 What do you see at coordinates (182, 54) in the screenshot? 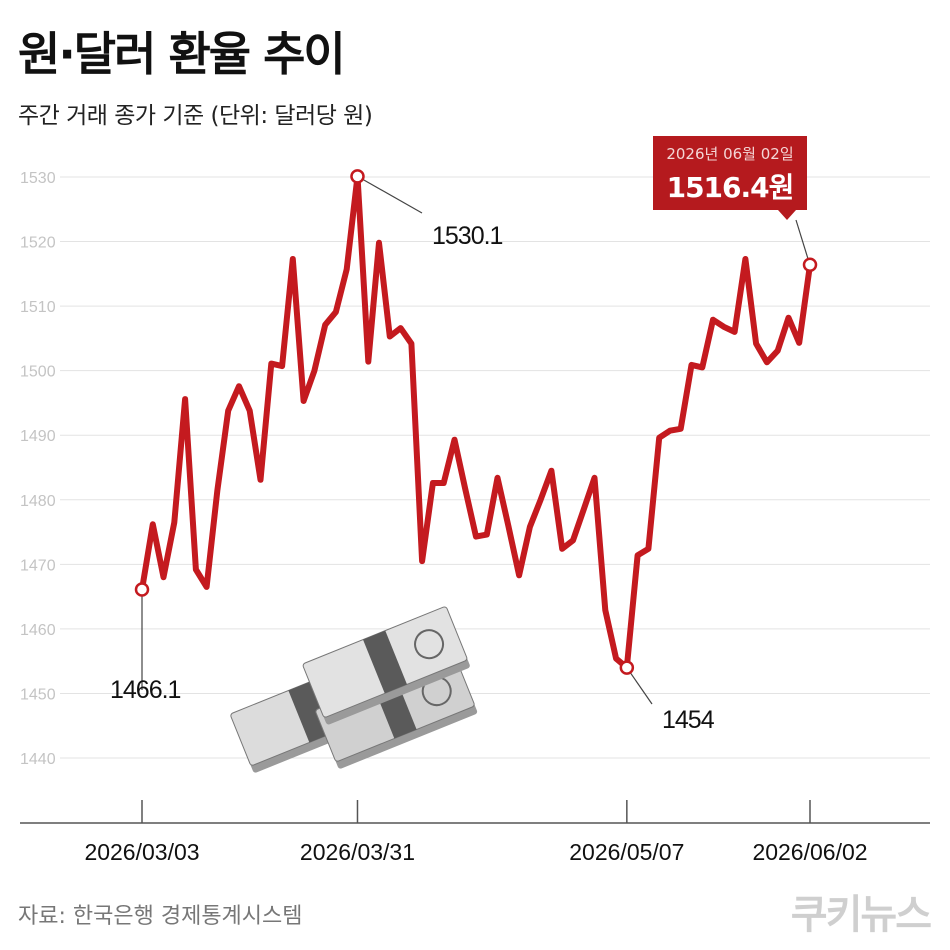
I see `chart-title: 원·달러 환율 추이` at bounding box center [182, 54].